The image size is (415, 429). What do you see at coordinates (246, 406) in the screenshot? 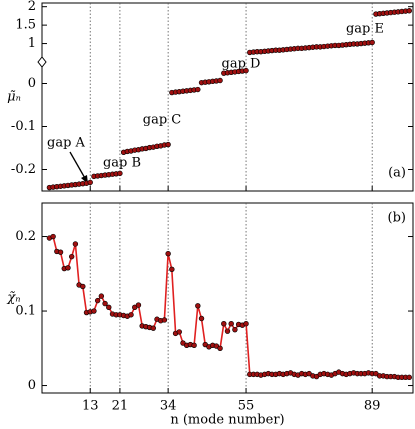
I see `x-tick-label: 55` at bounding box center [246, 406].